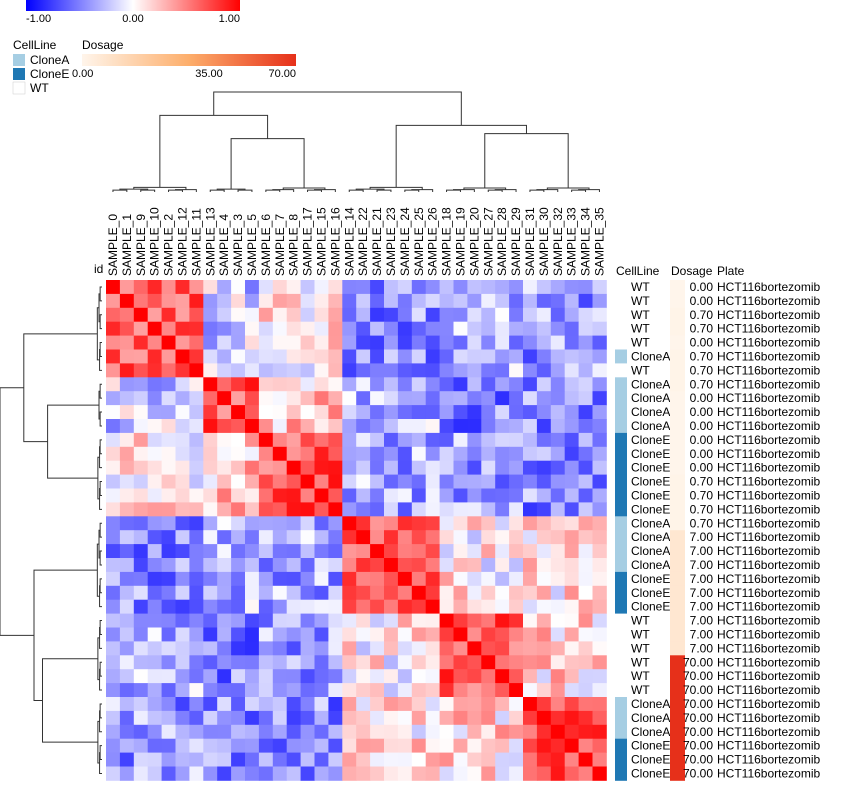 This screenshot has width=843, height=785. Describe the element at coordinates (377, 241) in the screenshot. I see `column-label: SAMPLE_21` at that location.